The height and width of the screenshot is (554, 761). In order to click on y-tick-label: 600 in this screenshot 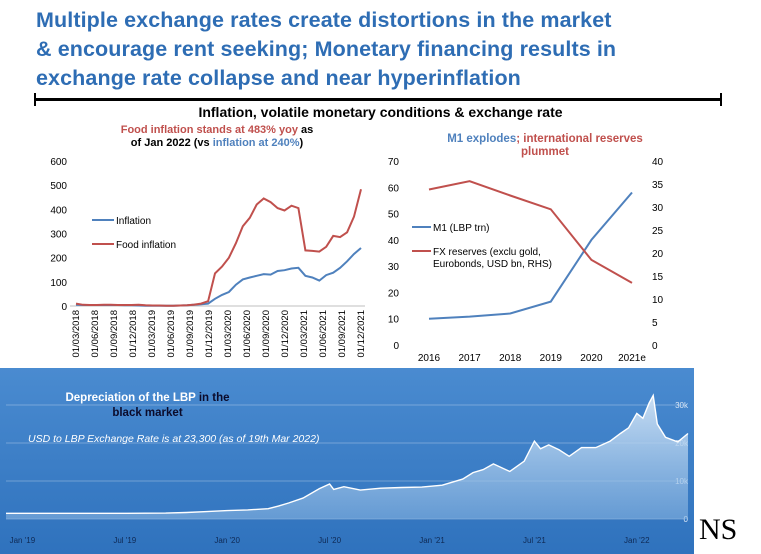, I will do `click(58, 162)`.